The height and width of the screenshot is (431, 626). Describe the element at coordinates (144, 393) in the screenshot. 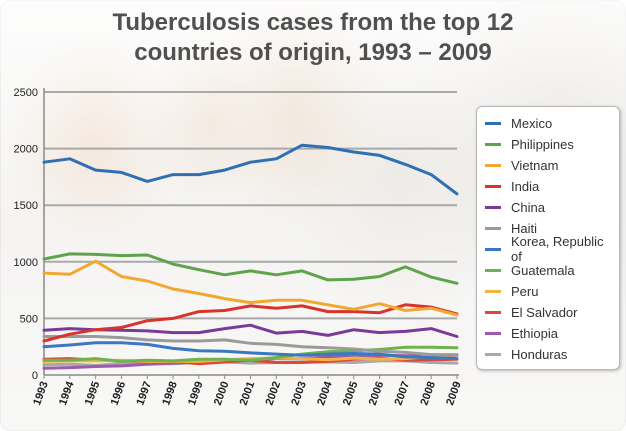

I see `x-tick-label: 1997` at that location.